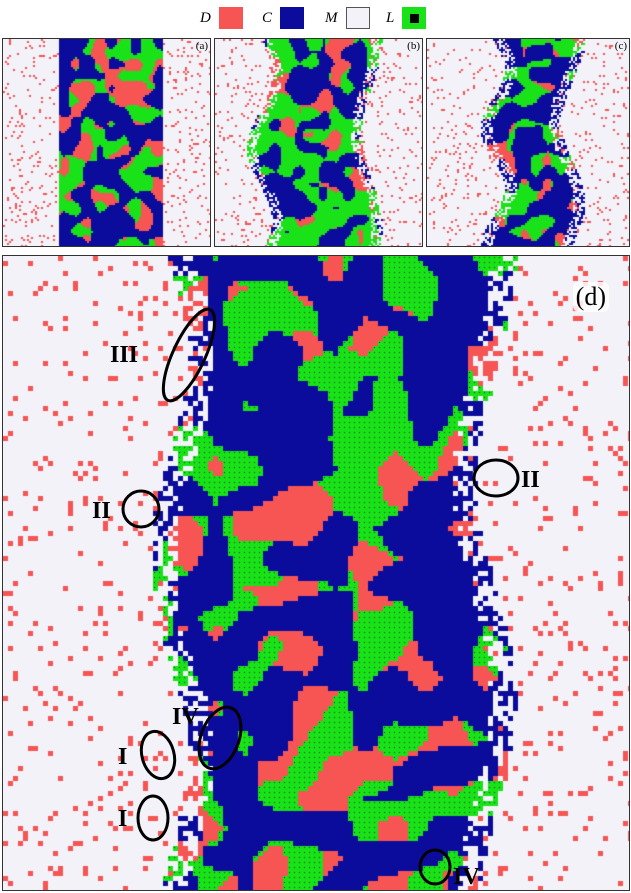 This screenshot has width=631, height=893. I want to click on label-II-right: II, so click(530, 480).